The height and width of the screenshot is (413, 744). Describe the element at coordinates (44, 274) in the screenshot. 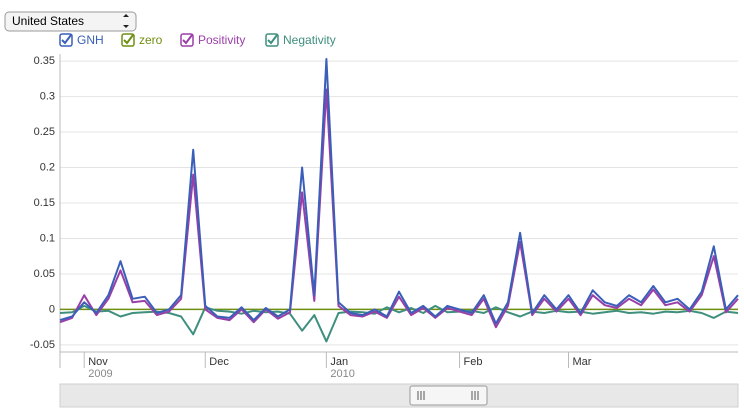

I see `y-tick-label: 0.05` at that location.